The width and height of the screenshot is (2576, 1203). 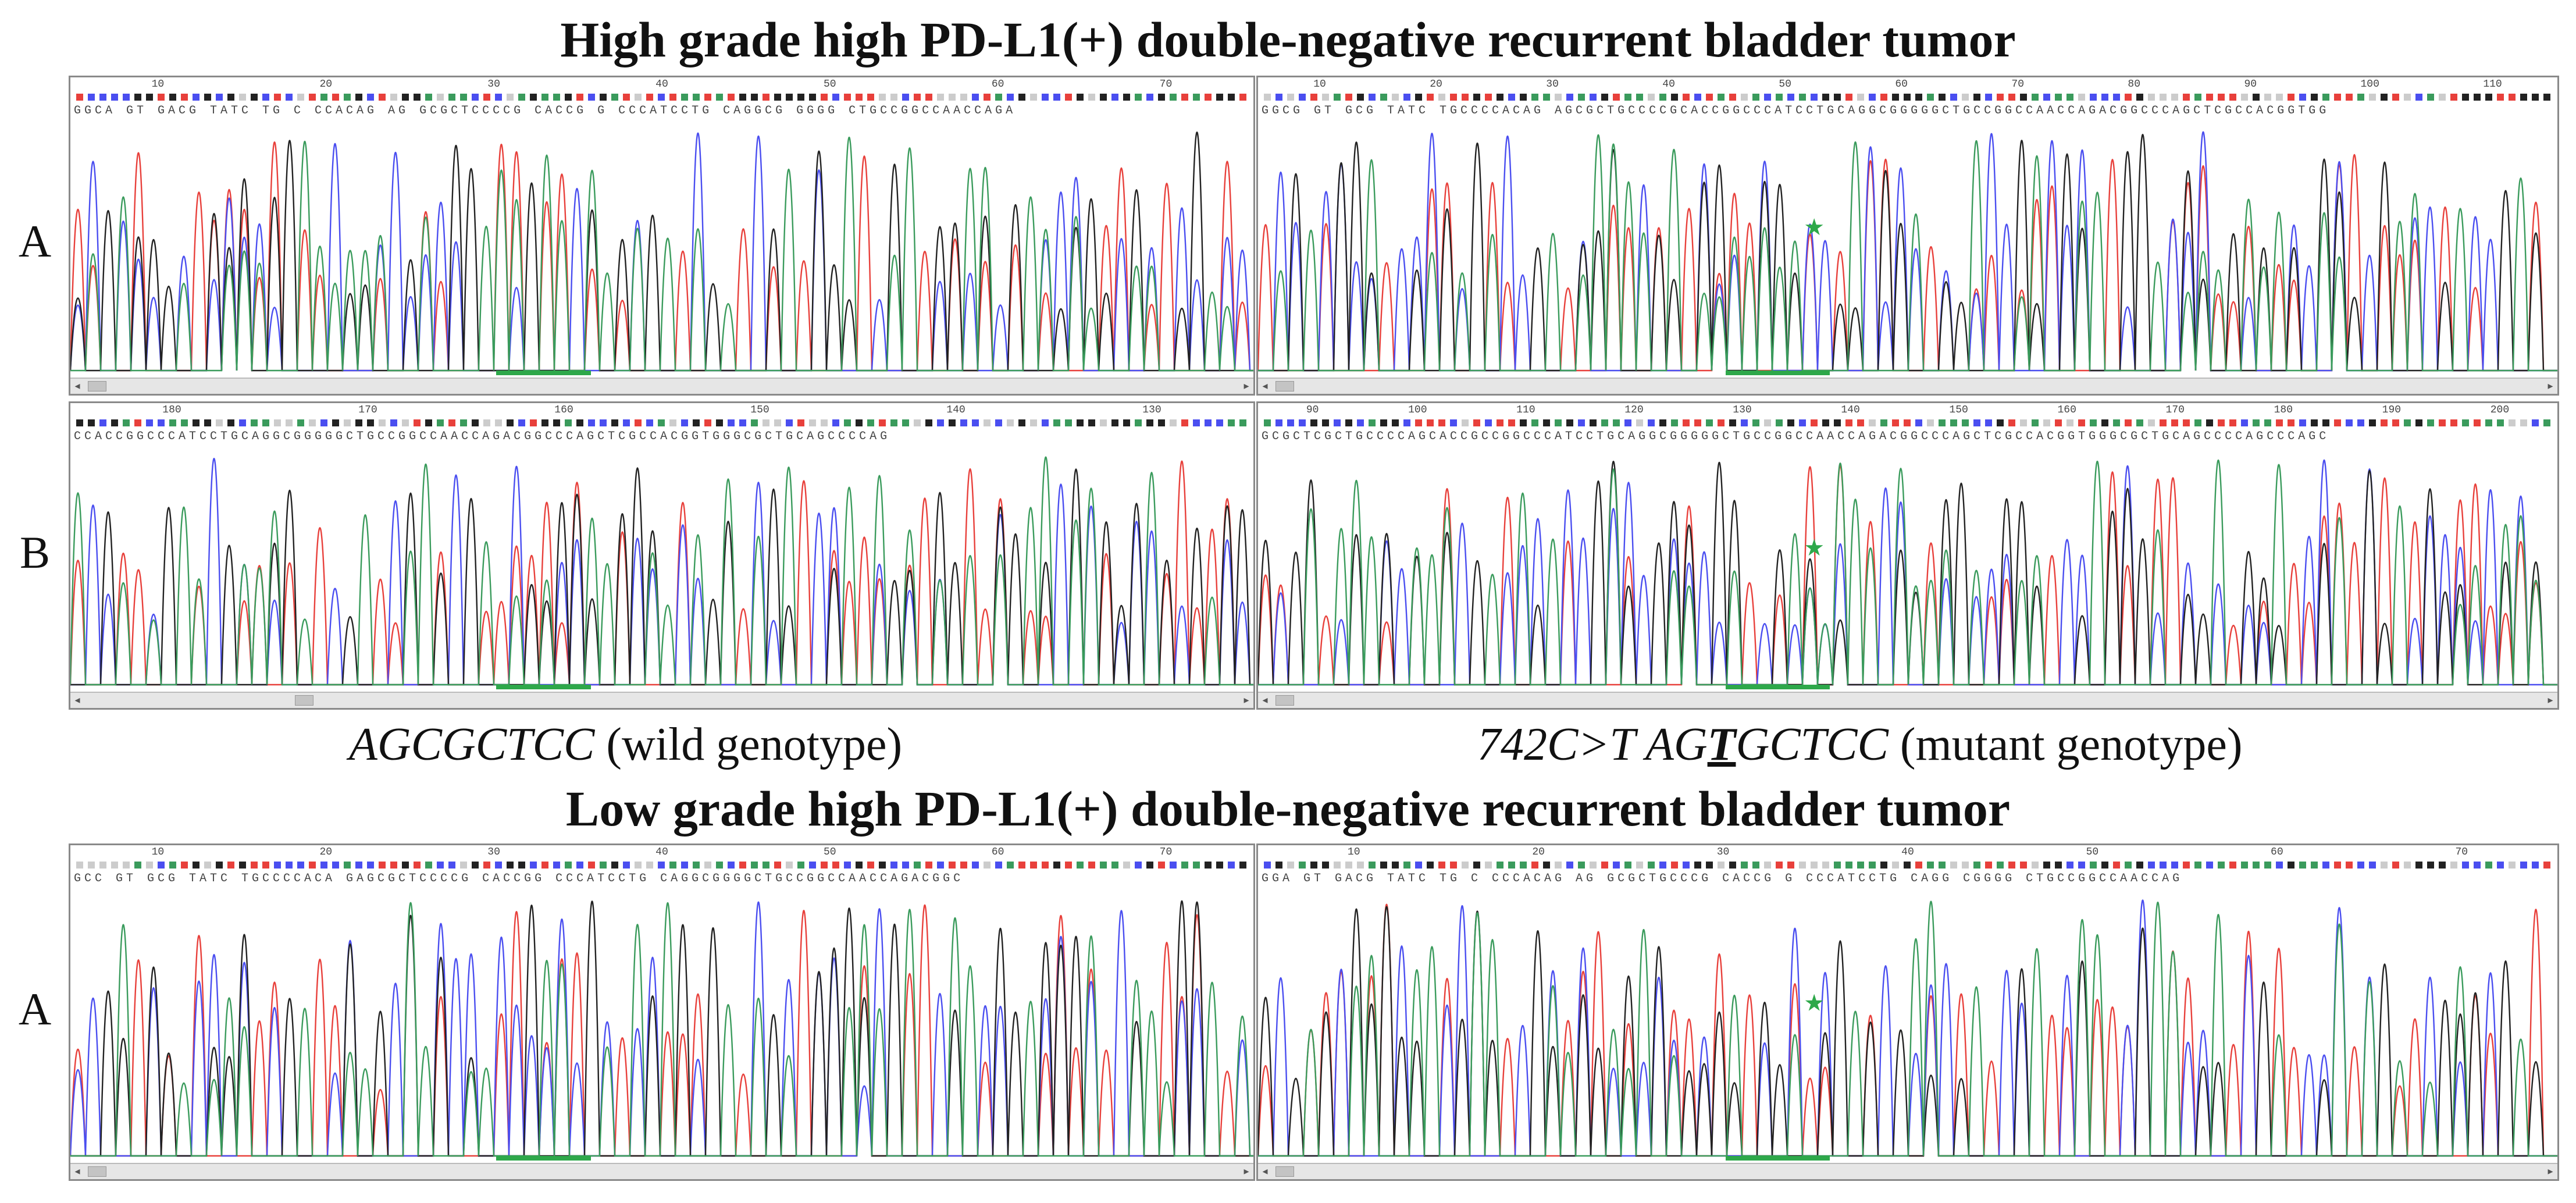 What do you see at coordinates (1312, 410) in the screenshot?
I see `tick-label: 90` at bounding box center [1312, 410].